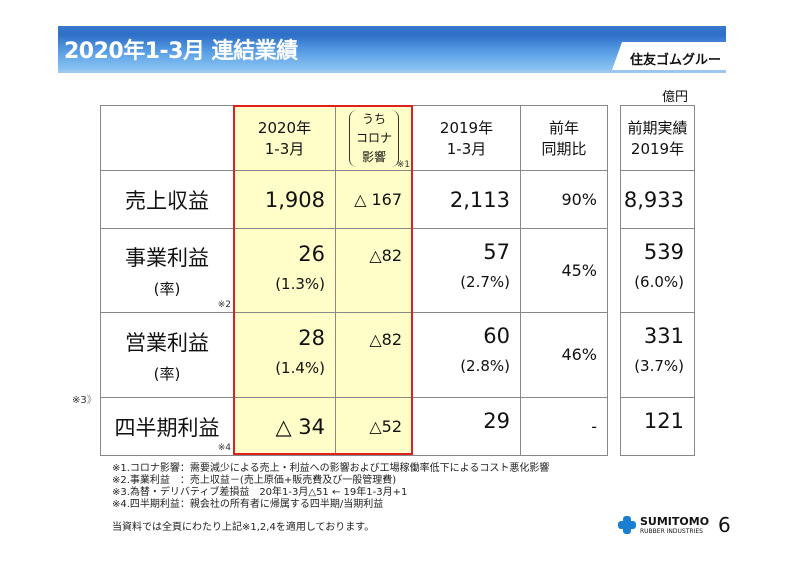 This screenshot has height=566, width=800. Describe the element at coordinates (181, 51) in the screenshot. I see `page-title: 2020年1-3月 連結業績` at that location.